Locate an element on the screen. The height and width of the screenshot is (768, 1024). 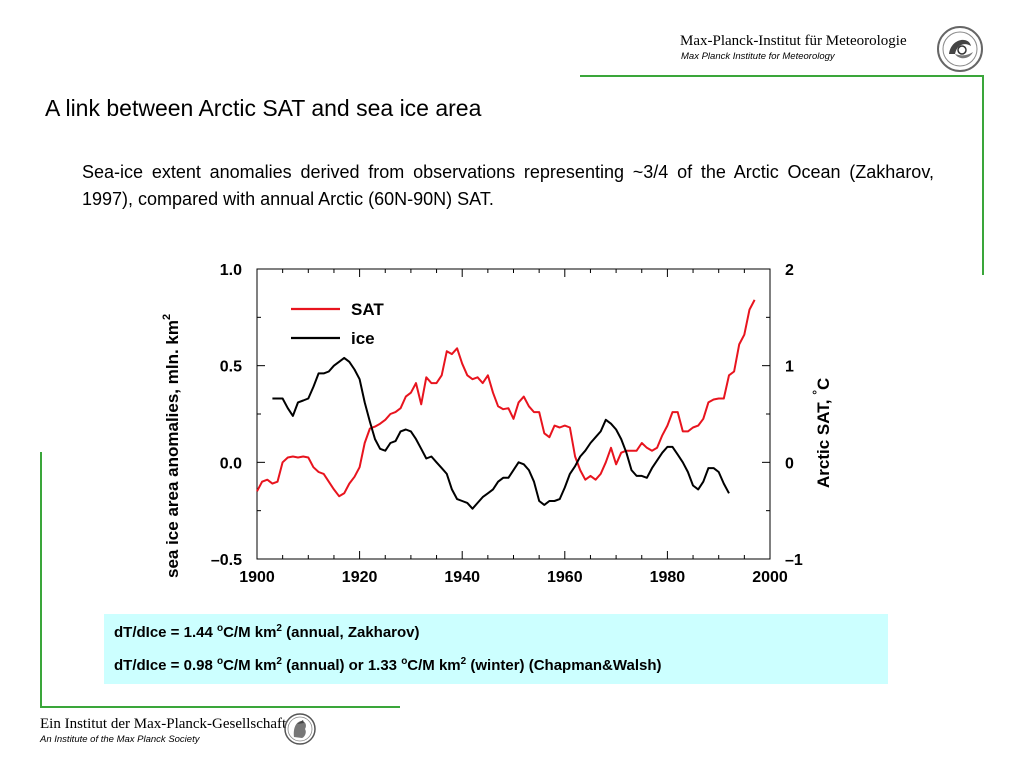
mpg-minerva-seal-icon is located at coordinates (300, 729).